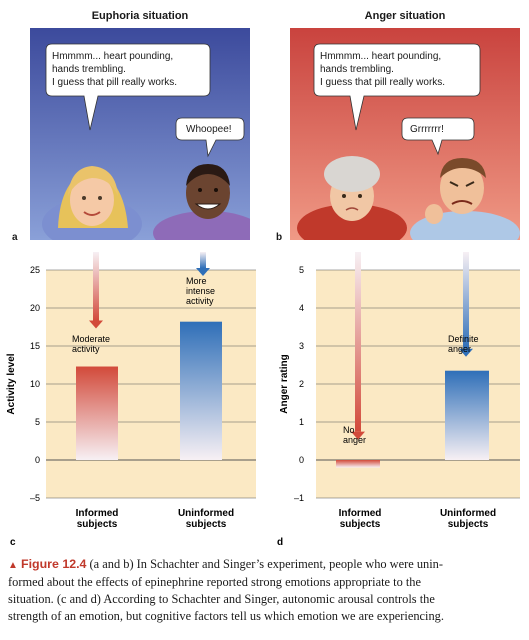 This screenshot has width=529, height=640. Describe the element at coordinates (405, 134) in the screenshot. I see `anger-scene` at that location.